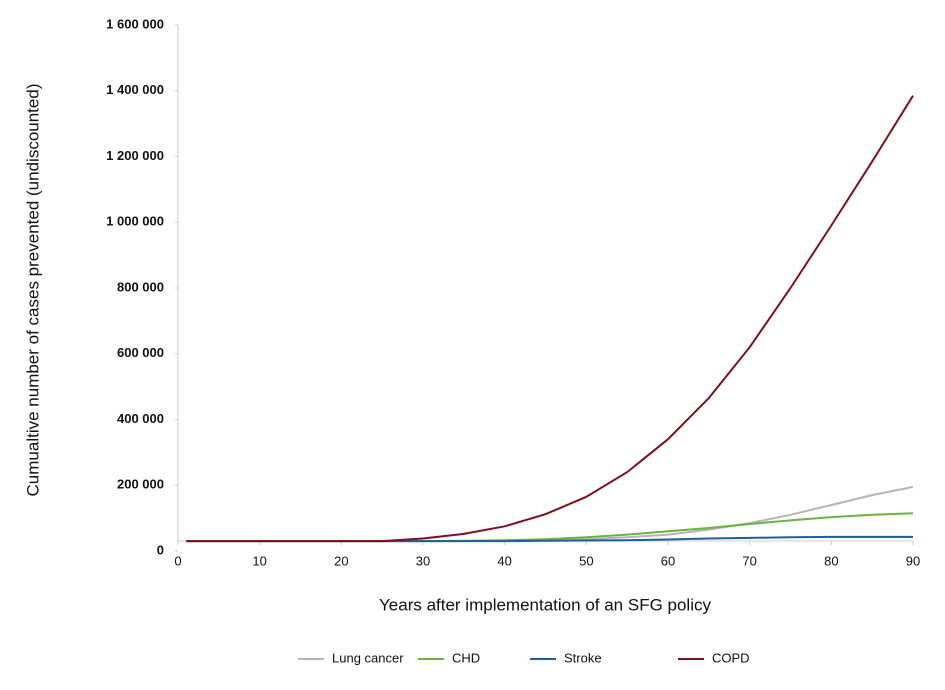  Describe the element at coordinates (140, 418) in the screenshot. I see `y-tick-label: 400 000` at that location.